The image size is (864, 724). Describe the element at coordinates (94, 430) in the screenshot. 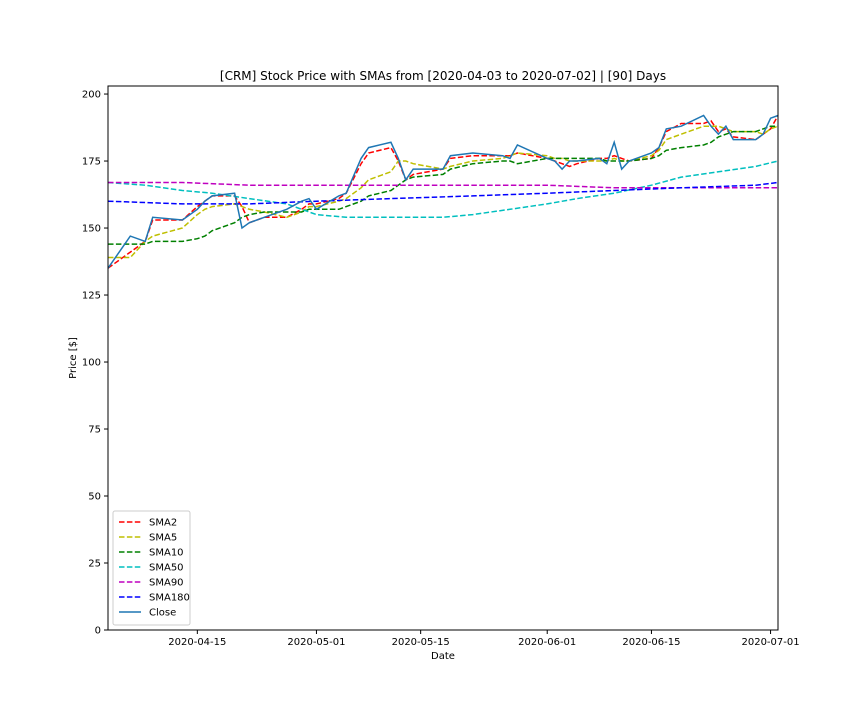

I see `y-tick-label: 75` at that location.